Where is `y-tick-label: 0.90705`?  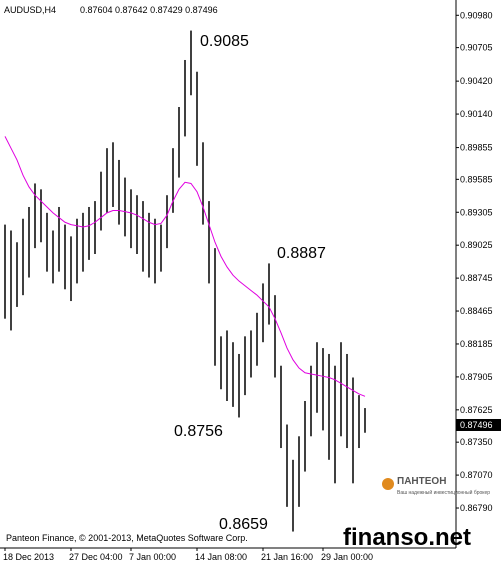 y-tick-label: 0.90705 is located at coordinates (476, 48).